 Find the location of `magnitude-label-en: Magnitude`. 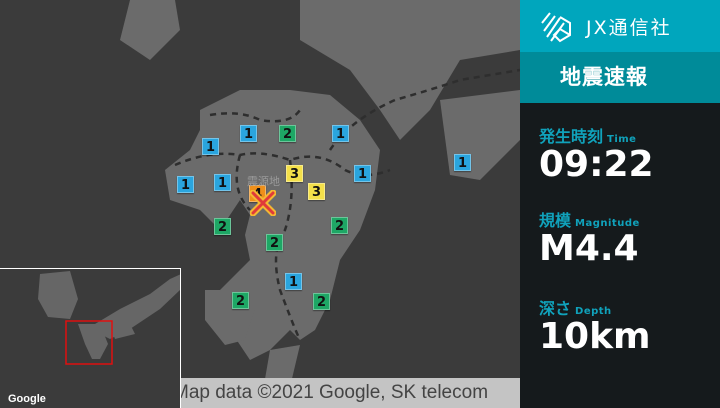

magnitude-label-en: Magnitude is located at coordinates (607, 223).